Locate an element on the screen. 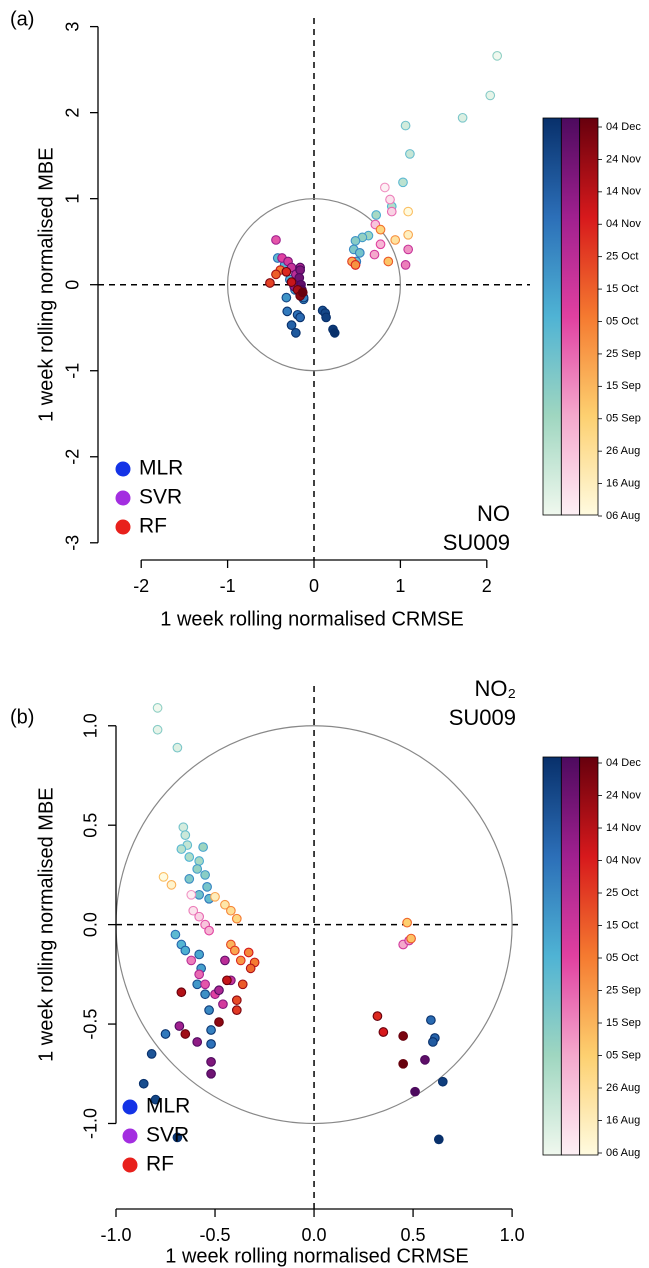  x-tick-label: -0.5 is located at coordinates (215, 1235).